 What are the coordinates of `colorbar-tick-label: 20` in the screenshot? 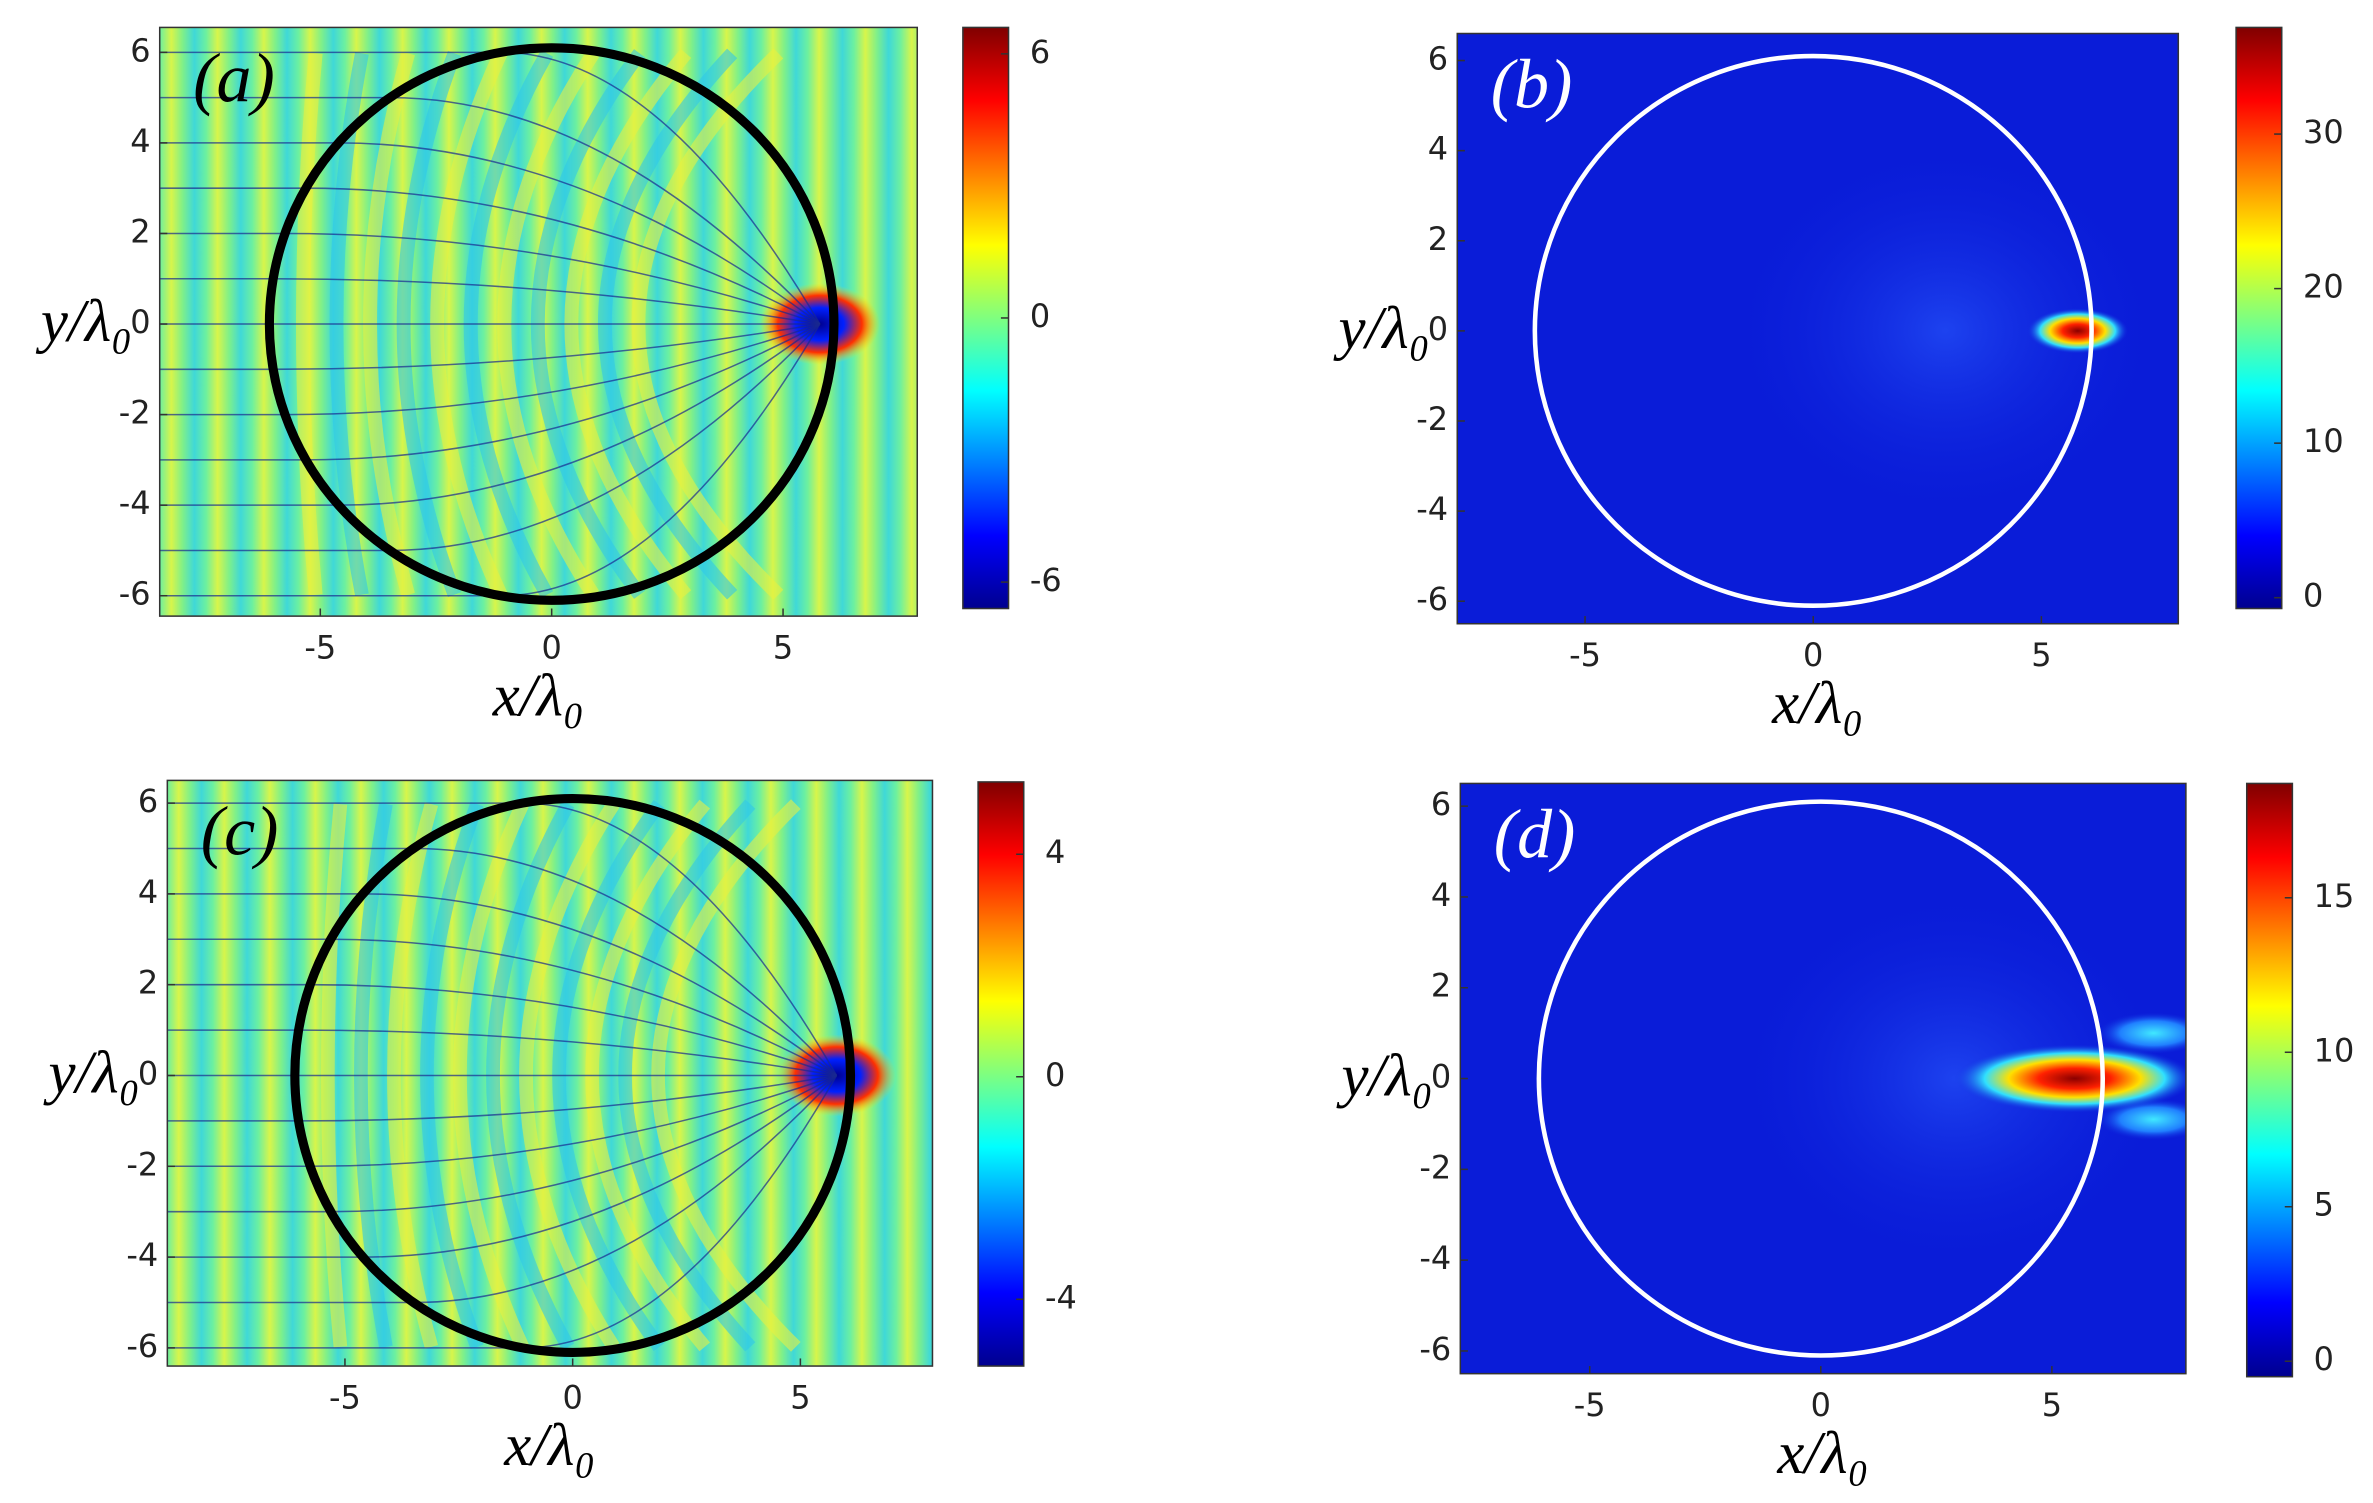 It's located at (2323, 287).